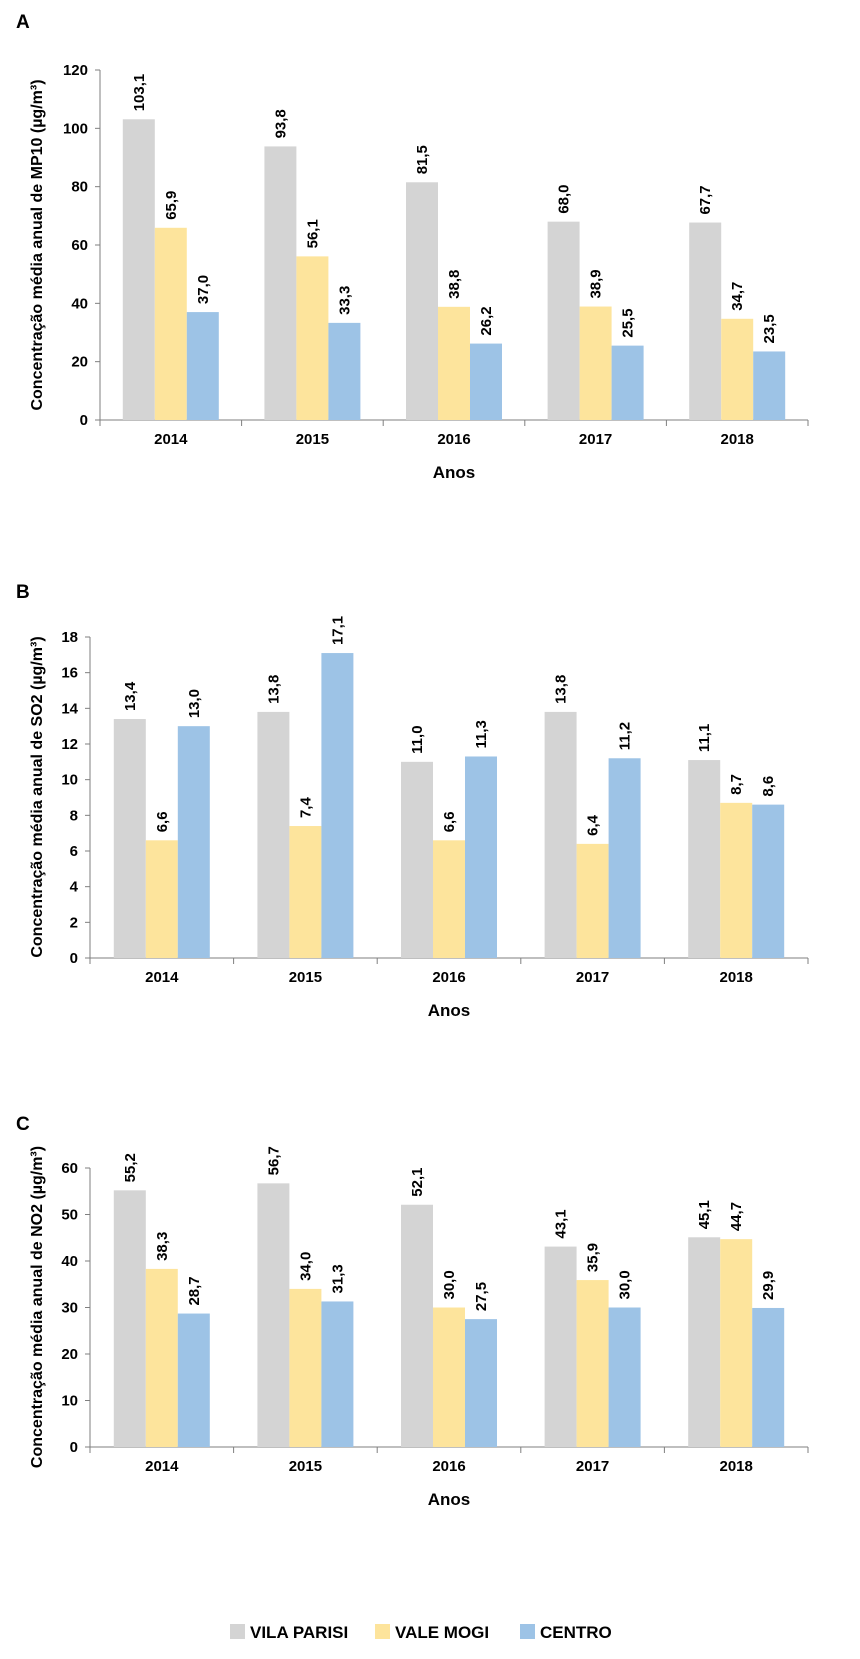  I want to click on data-label: 38,3, so click(162, 1246).